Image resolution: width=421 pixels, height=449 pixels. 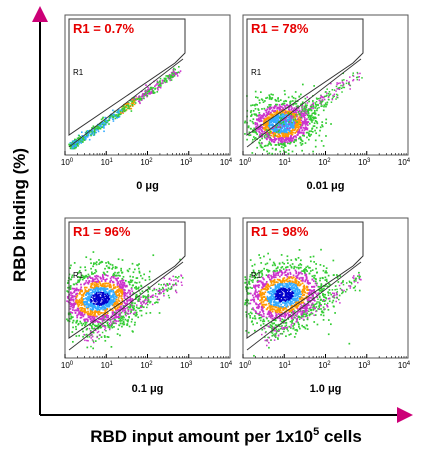 What do you see at coordinates (303, 113) in the screenshot?
I see `event-dots` at bounding box center [303, 113].